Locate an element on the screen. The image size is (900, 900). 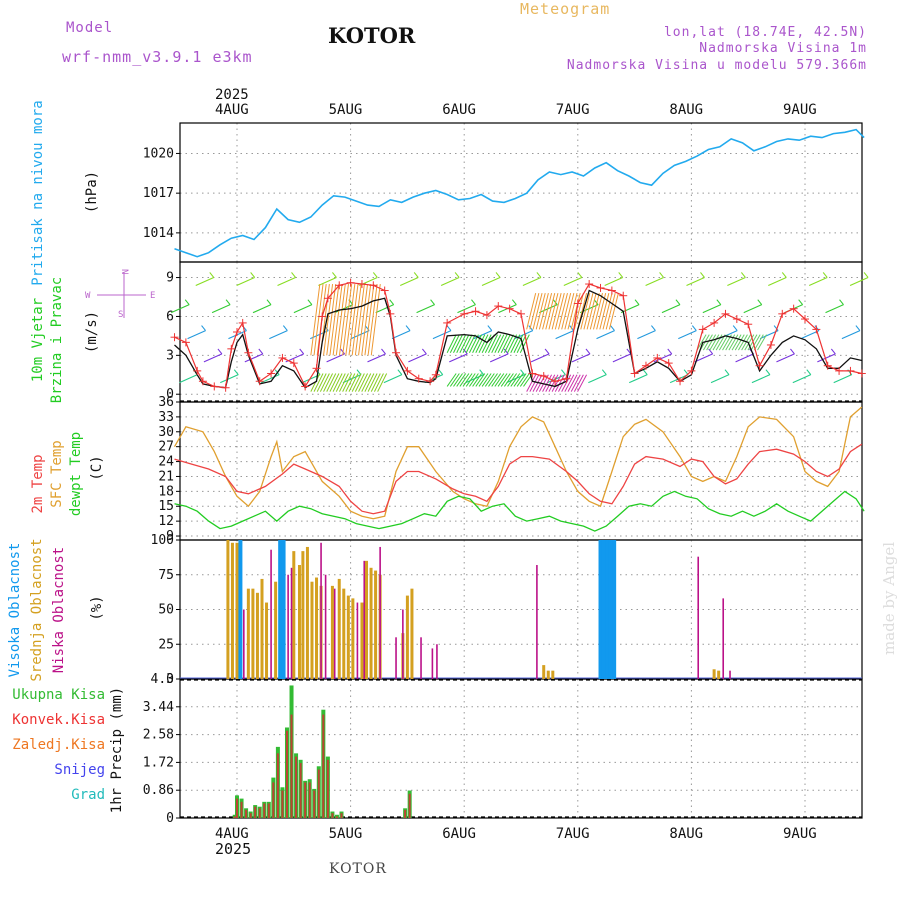
x-date-label-top: 4AUG is located at coordinates (232, 110).